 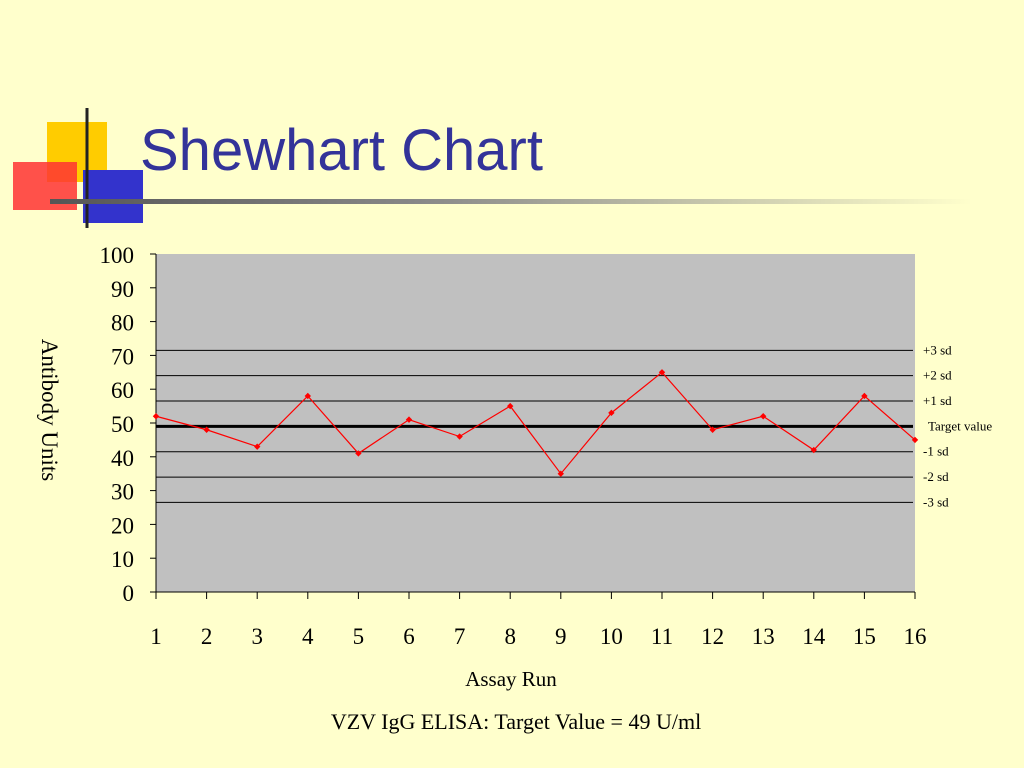 I want to click on title-underline, so click(x=511, y=201).